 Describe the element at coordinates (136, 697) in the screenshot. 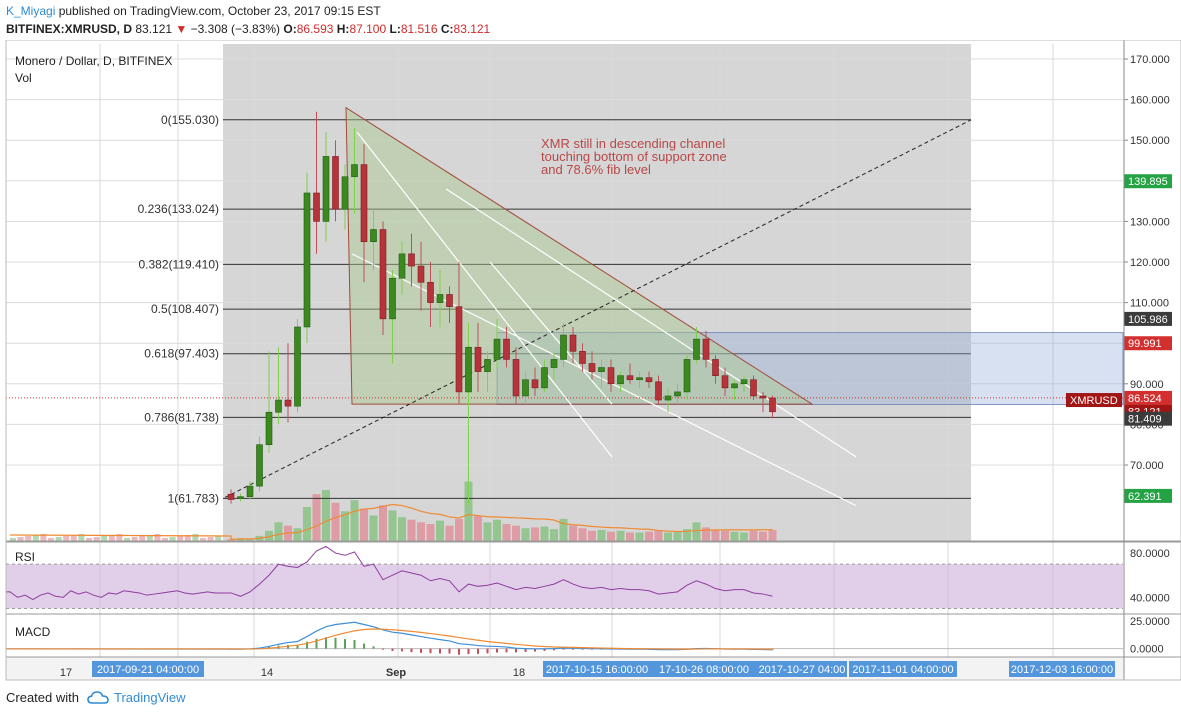

I see `tradingview-brand: TradingView` at that location.